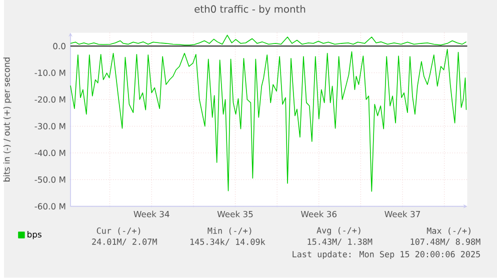 Image resolution: width=497 pixels, height=278 pixels. I want to click on y-tick-label: -50.0 M, so click(50, 179).